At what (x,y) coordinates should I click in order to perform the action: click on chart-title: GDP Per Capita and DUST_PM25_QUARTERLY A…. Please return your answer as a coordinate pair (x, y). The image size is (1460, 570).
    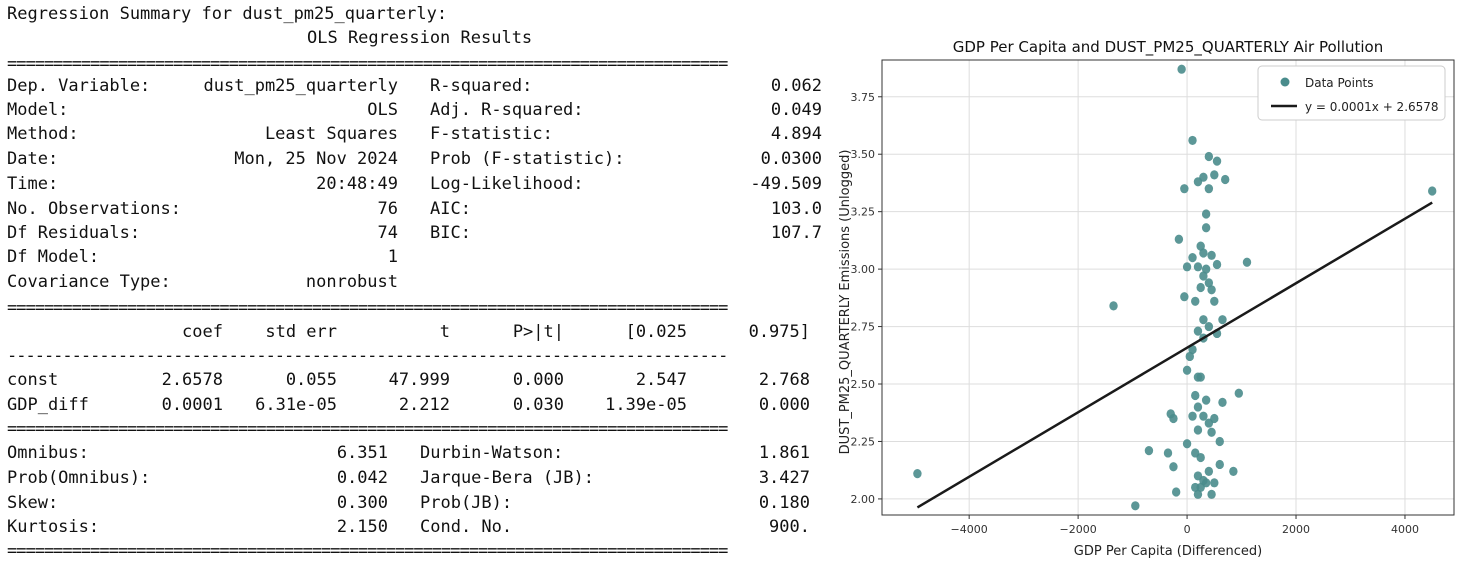
    Looking at the image, I should click on (1168, 47).